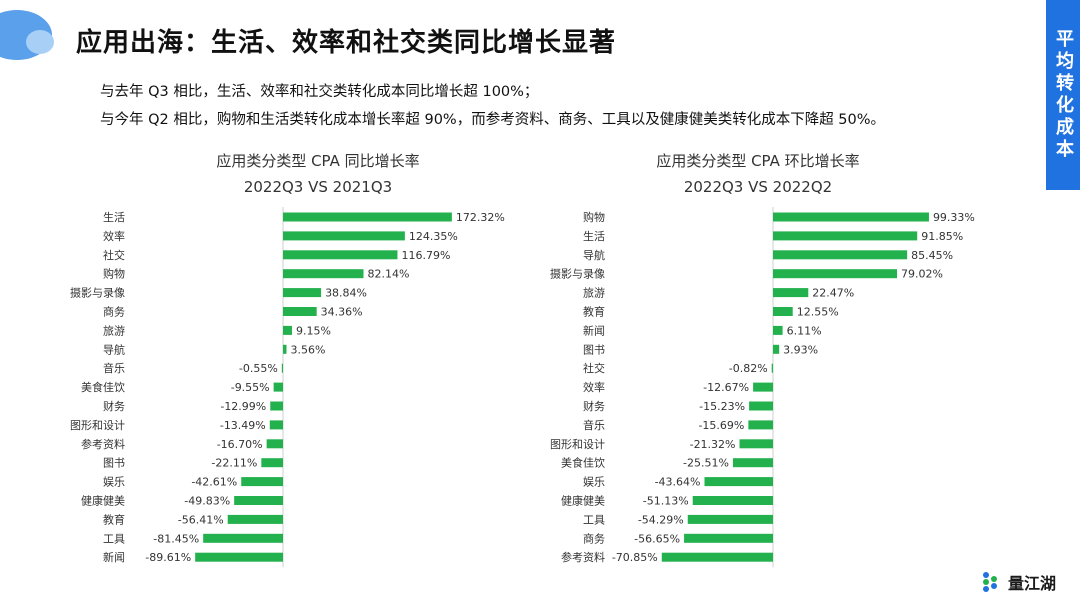 Image resolution: width=1080 pixels, height=606 pixels. What do you see at coordinates (758, 161) in the screenshot?
I see `right-chart-title: 应用类分类型 CPA 环比增长率` at bounding box center [758, 161].